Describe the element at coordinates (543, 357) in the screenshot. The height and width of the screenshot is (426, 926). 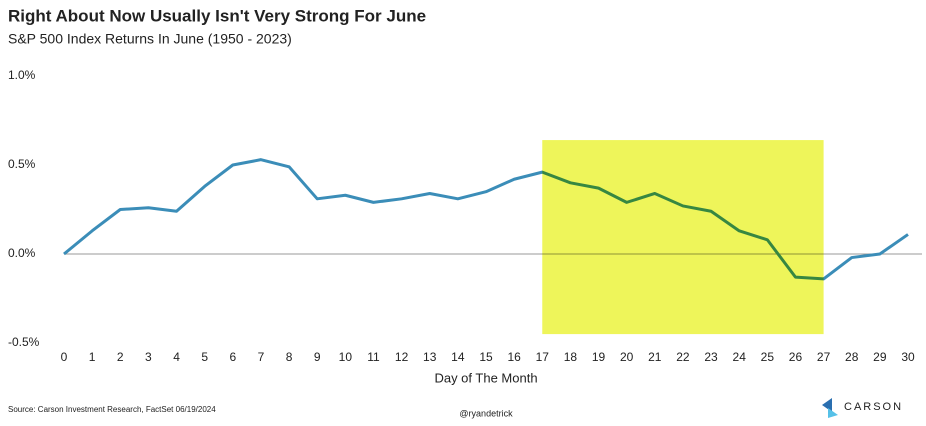
I see `x-tick-label: 17` at that location.